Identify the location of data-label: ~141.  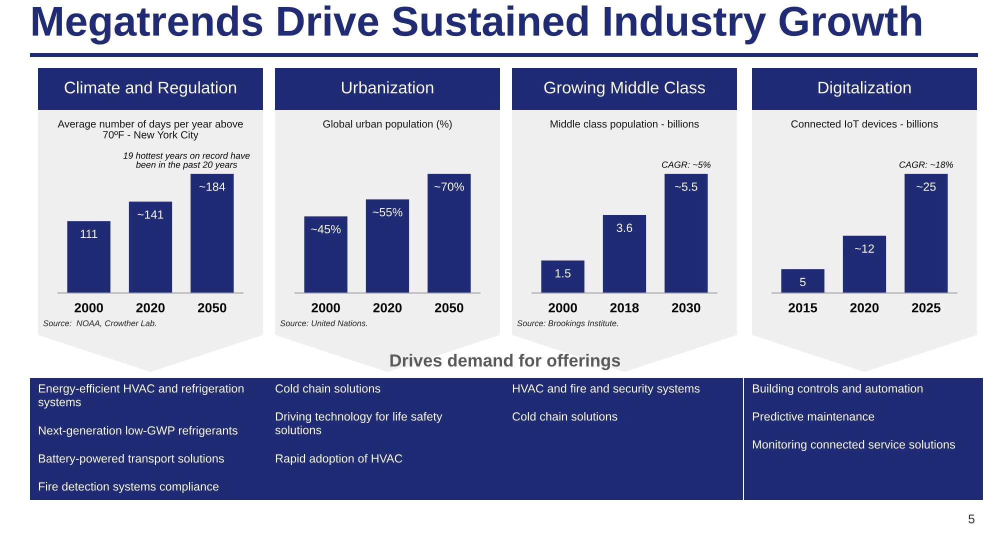
(151, 214).